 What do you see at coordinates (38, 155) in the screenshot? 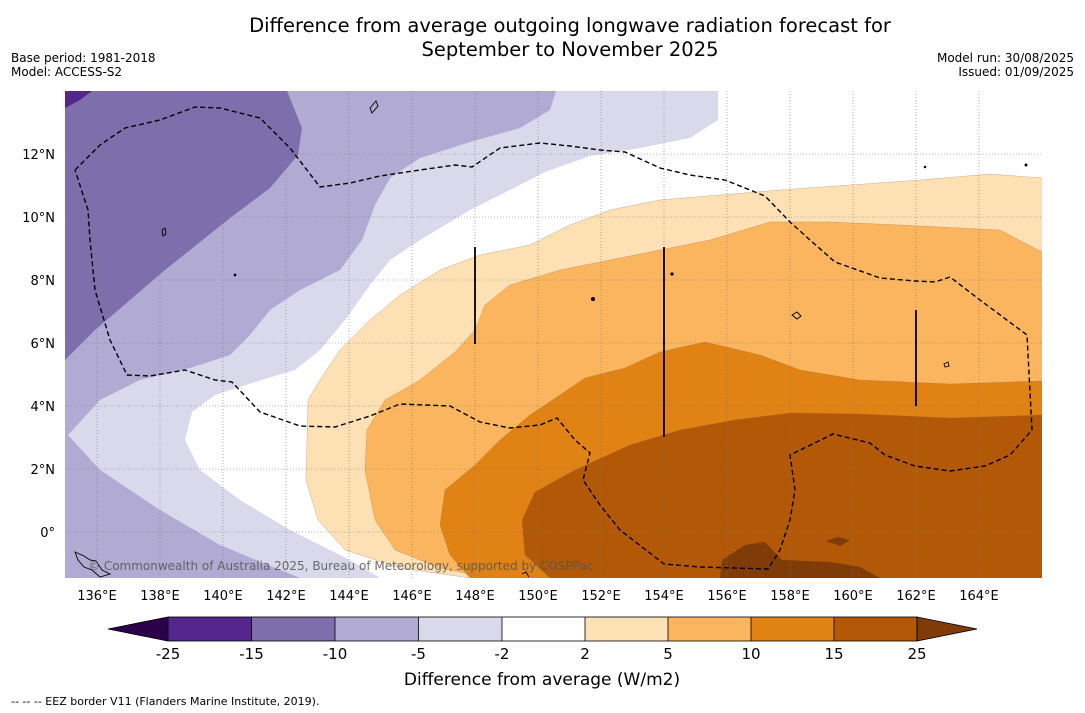
I see `lat-label-12n: 12°N` at bounding box center [38, 155].